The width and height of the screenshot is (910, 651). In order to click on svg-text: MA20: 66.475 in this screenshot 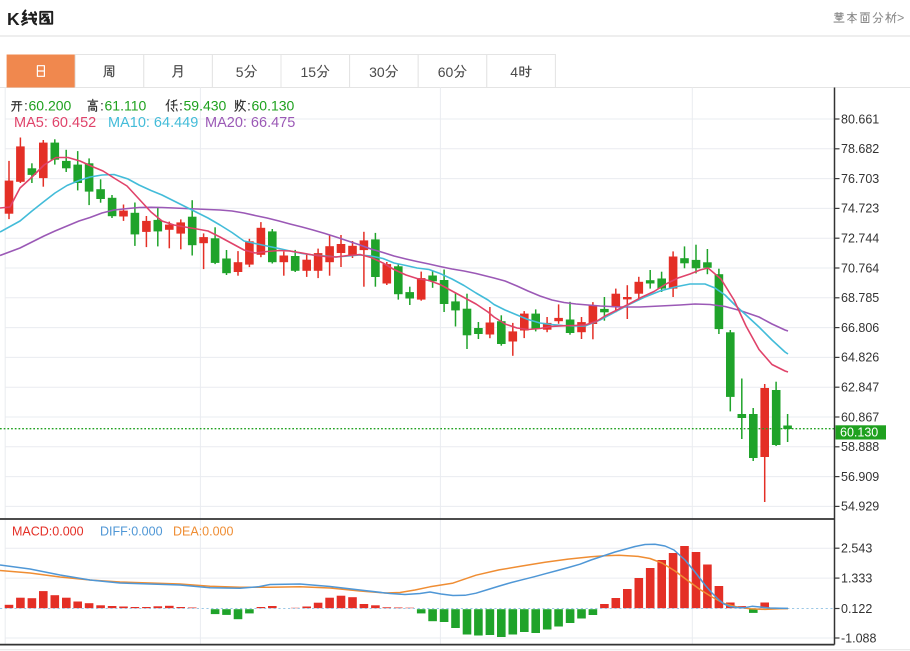, I will do `click(250, 123)`.